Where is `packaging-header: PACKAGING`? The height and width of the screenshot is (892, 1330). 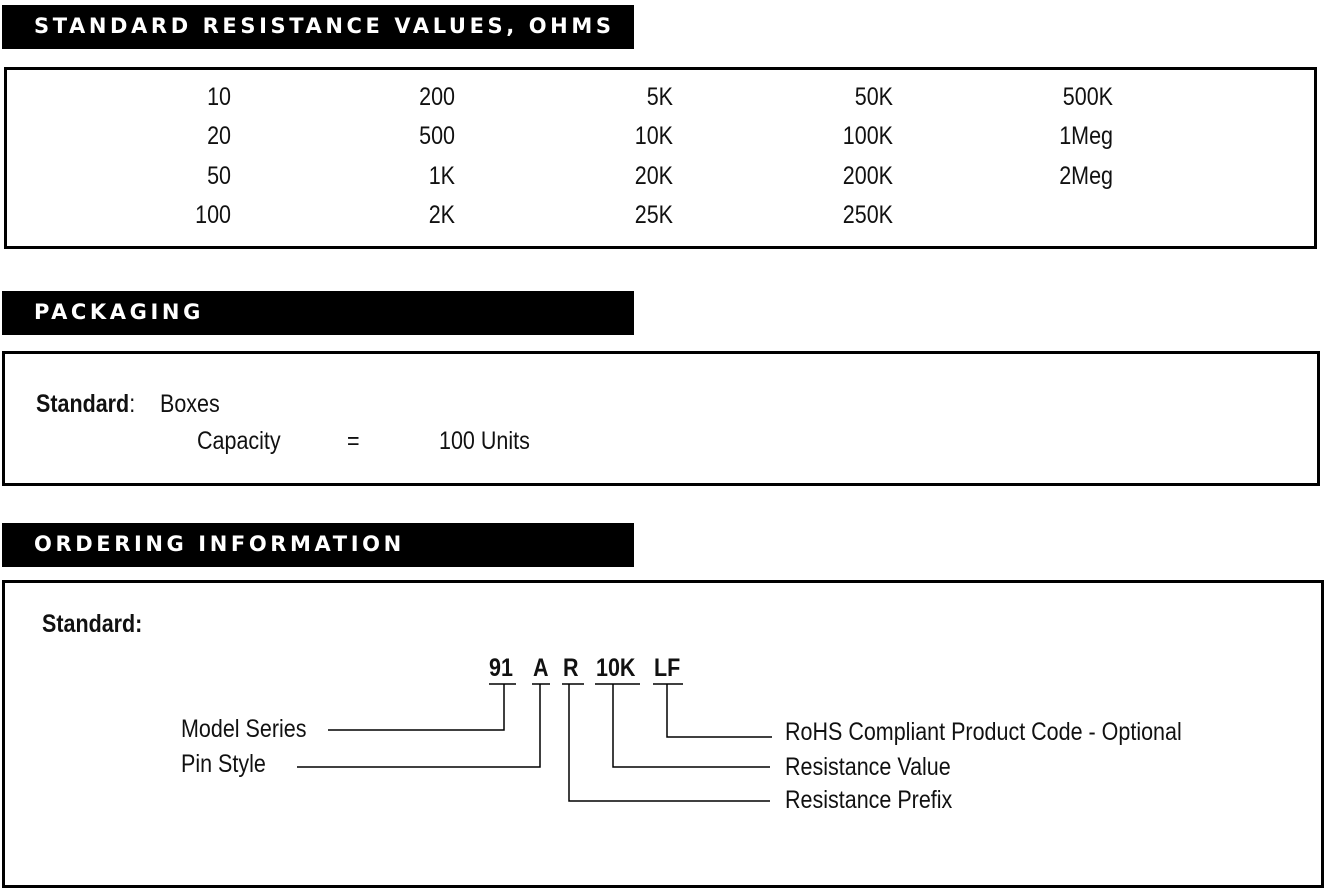 packaging-header: PACKAGING is located at coordinates (318, 313).